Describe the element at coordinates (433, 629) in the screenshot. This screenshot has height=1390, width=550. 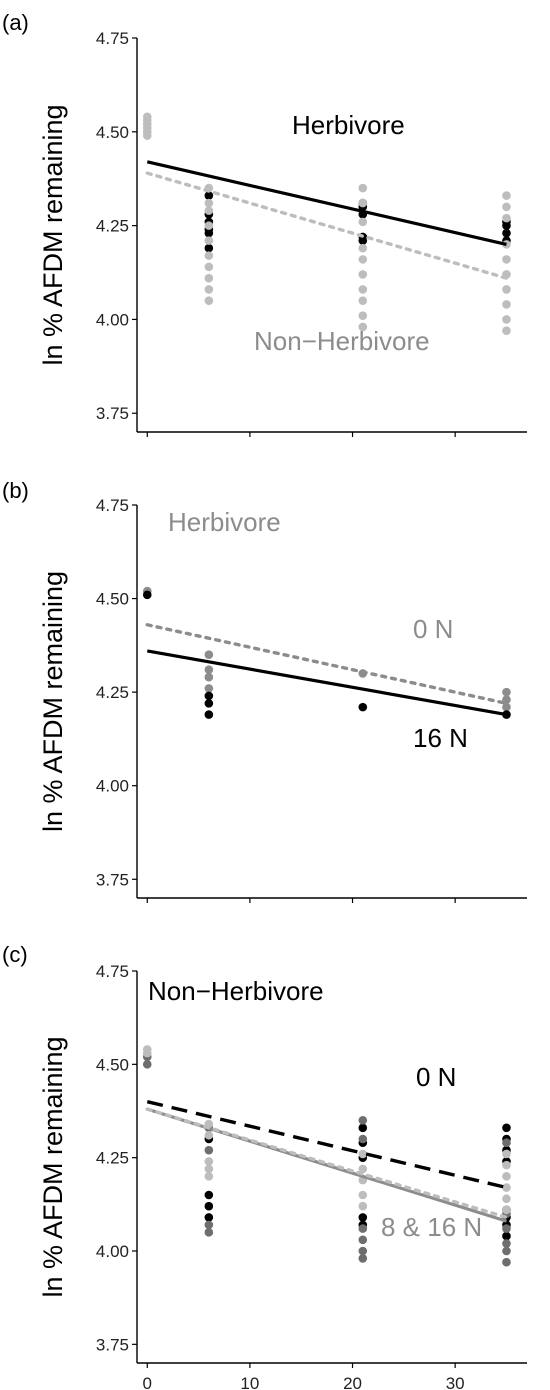
I see `annotation-label: 0 N` at that location.